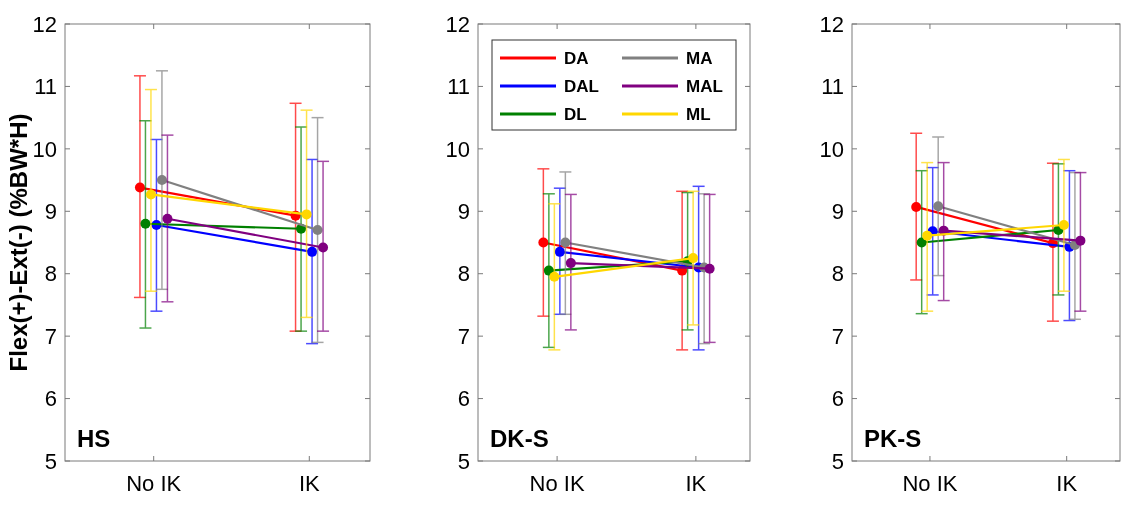 This screenshot has width=1122, height=508. I want to click on y-axis-title: Flex(+)-Ext(-) (%BW*H), so click(18, 242).